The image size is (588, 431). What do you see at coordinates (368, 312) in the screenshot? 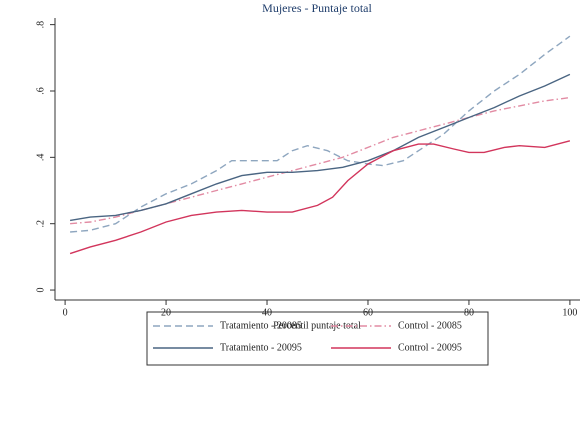
I see `x-tick-label: 60` at bounding box center [368, 312].